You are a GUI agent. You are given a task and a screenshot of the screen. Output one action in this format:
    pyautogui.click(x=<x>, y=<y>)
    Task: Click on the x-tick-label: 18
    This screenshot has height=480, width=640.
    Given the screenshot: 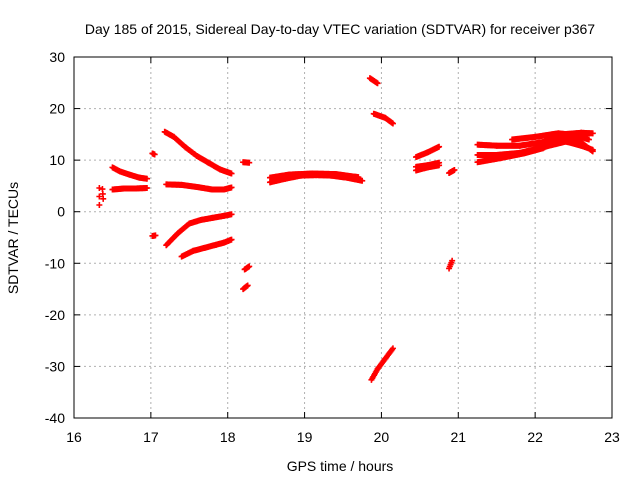 What is the action you would take?
    pyautogui.click(x=228, y=437)
    